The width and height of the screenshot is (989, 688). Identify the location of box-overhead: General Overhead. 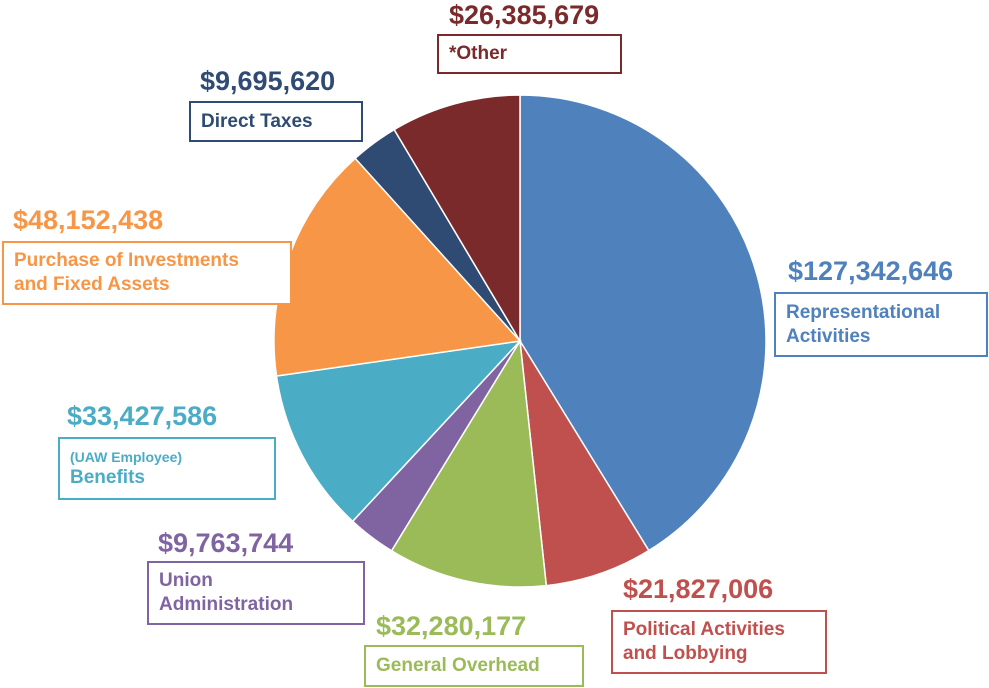
(474, 666).